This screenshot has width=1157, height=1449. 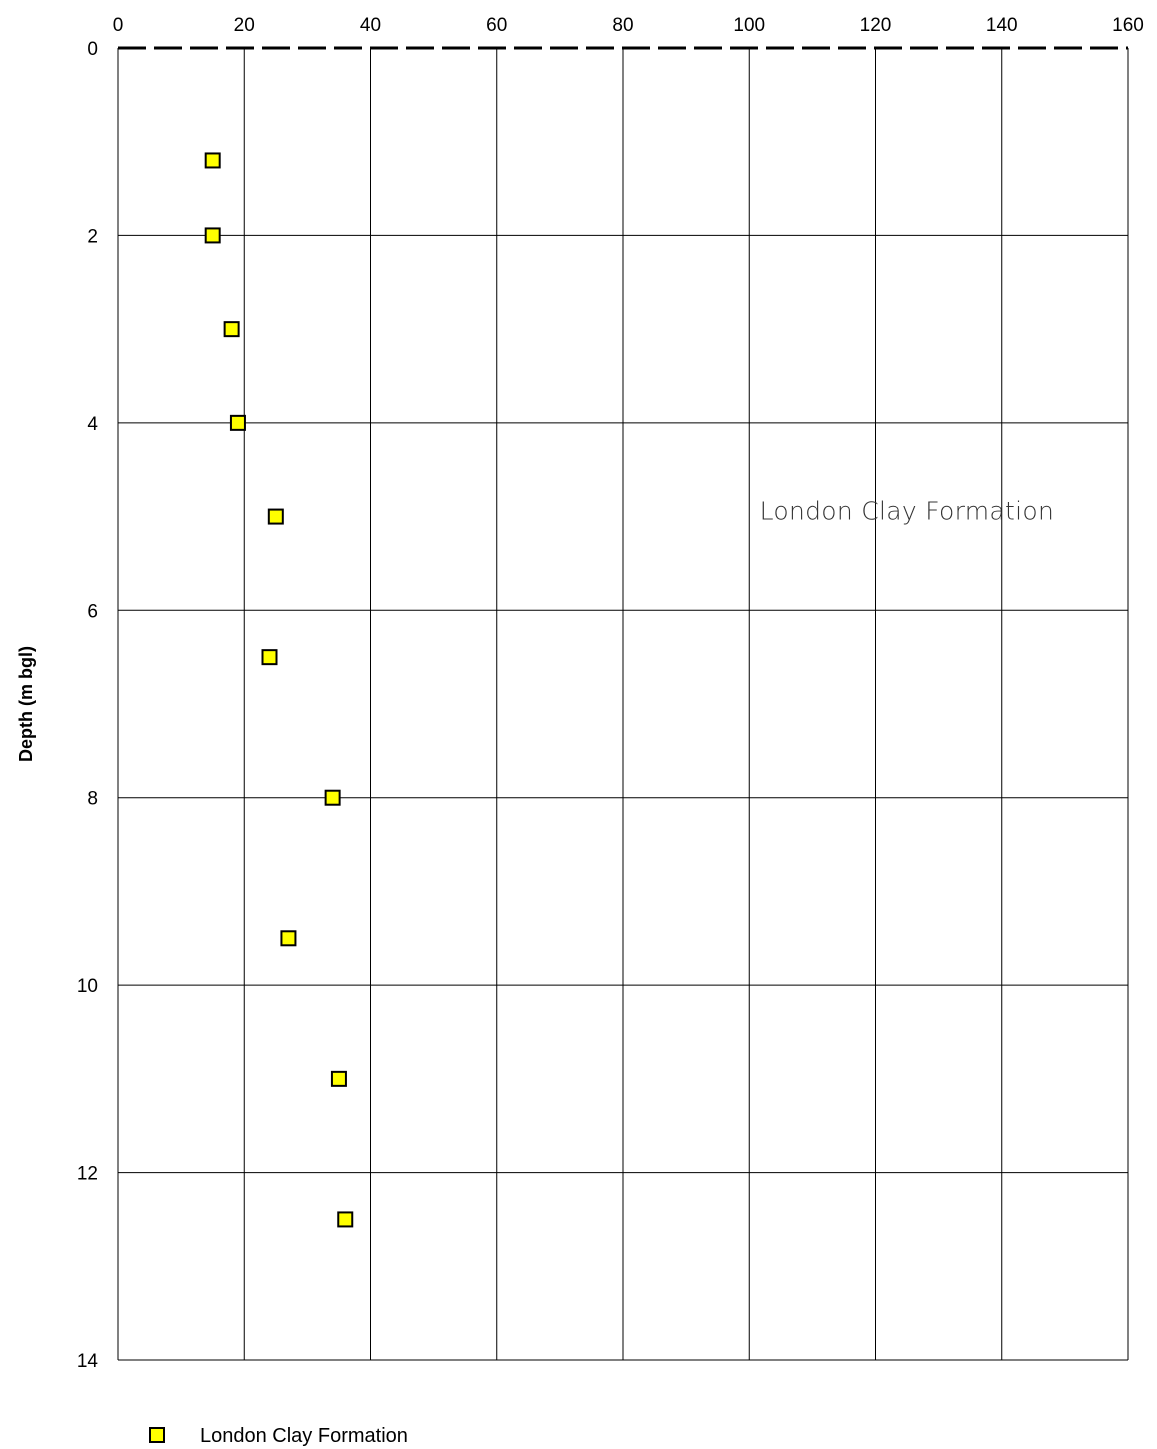 I want to click on y-tick-label: 8, so click(x=92, y=799).